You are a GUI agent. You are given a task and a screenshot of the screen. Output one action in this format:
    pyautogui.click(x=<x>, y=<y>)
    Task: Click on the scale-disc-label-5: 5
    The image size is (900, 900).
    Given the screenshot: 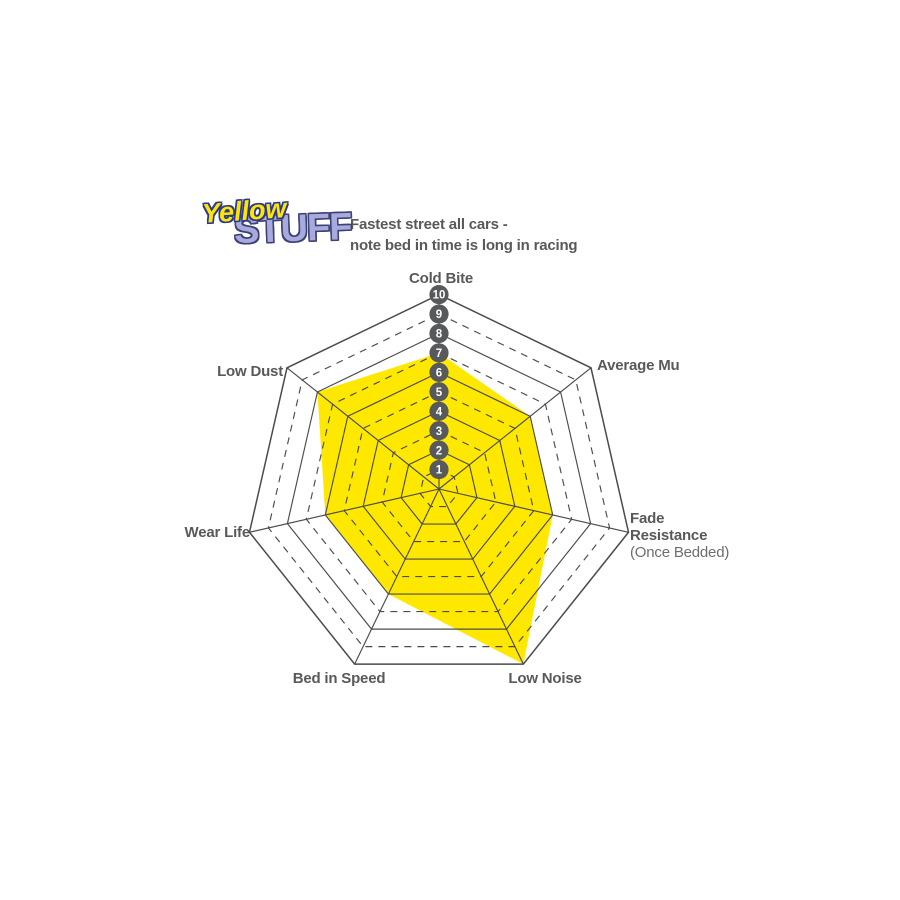 What is the action you would take?
    pyautogui.click(x=439, y=393)
    